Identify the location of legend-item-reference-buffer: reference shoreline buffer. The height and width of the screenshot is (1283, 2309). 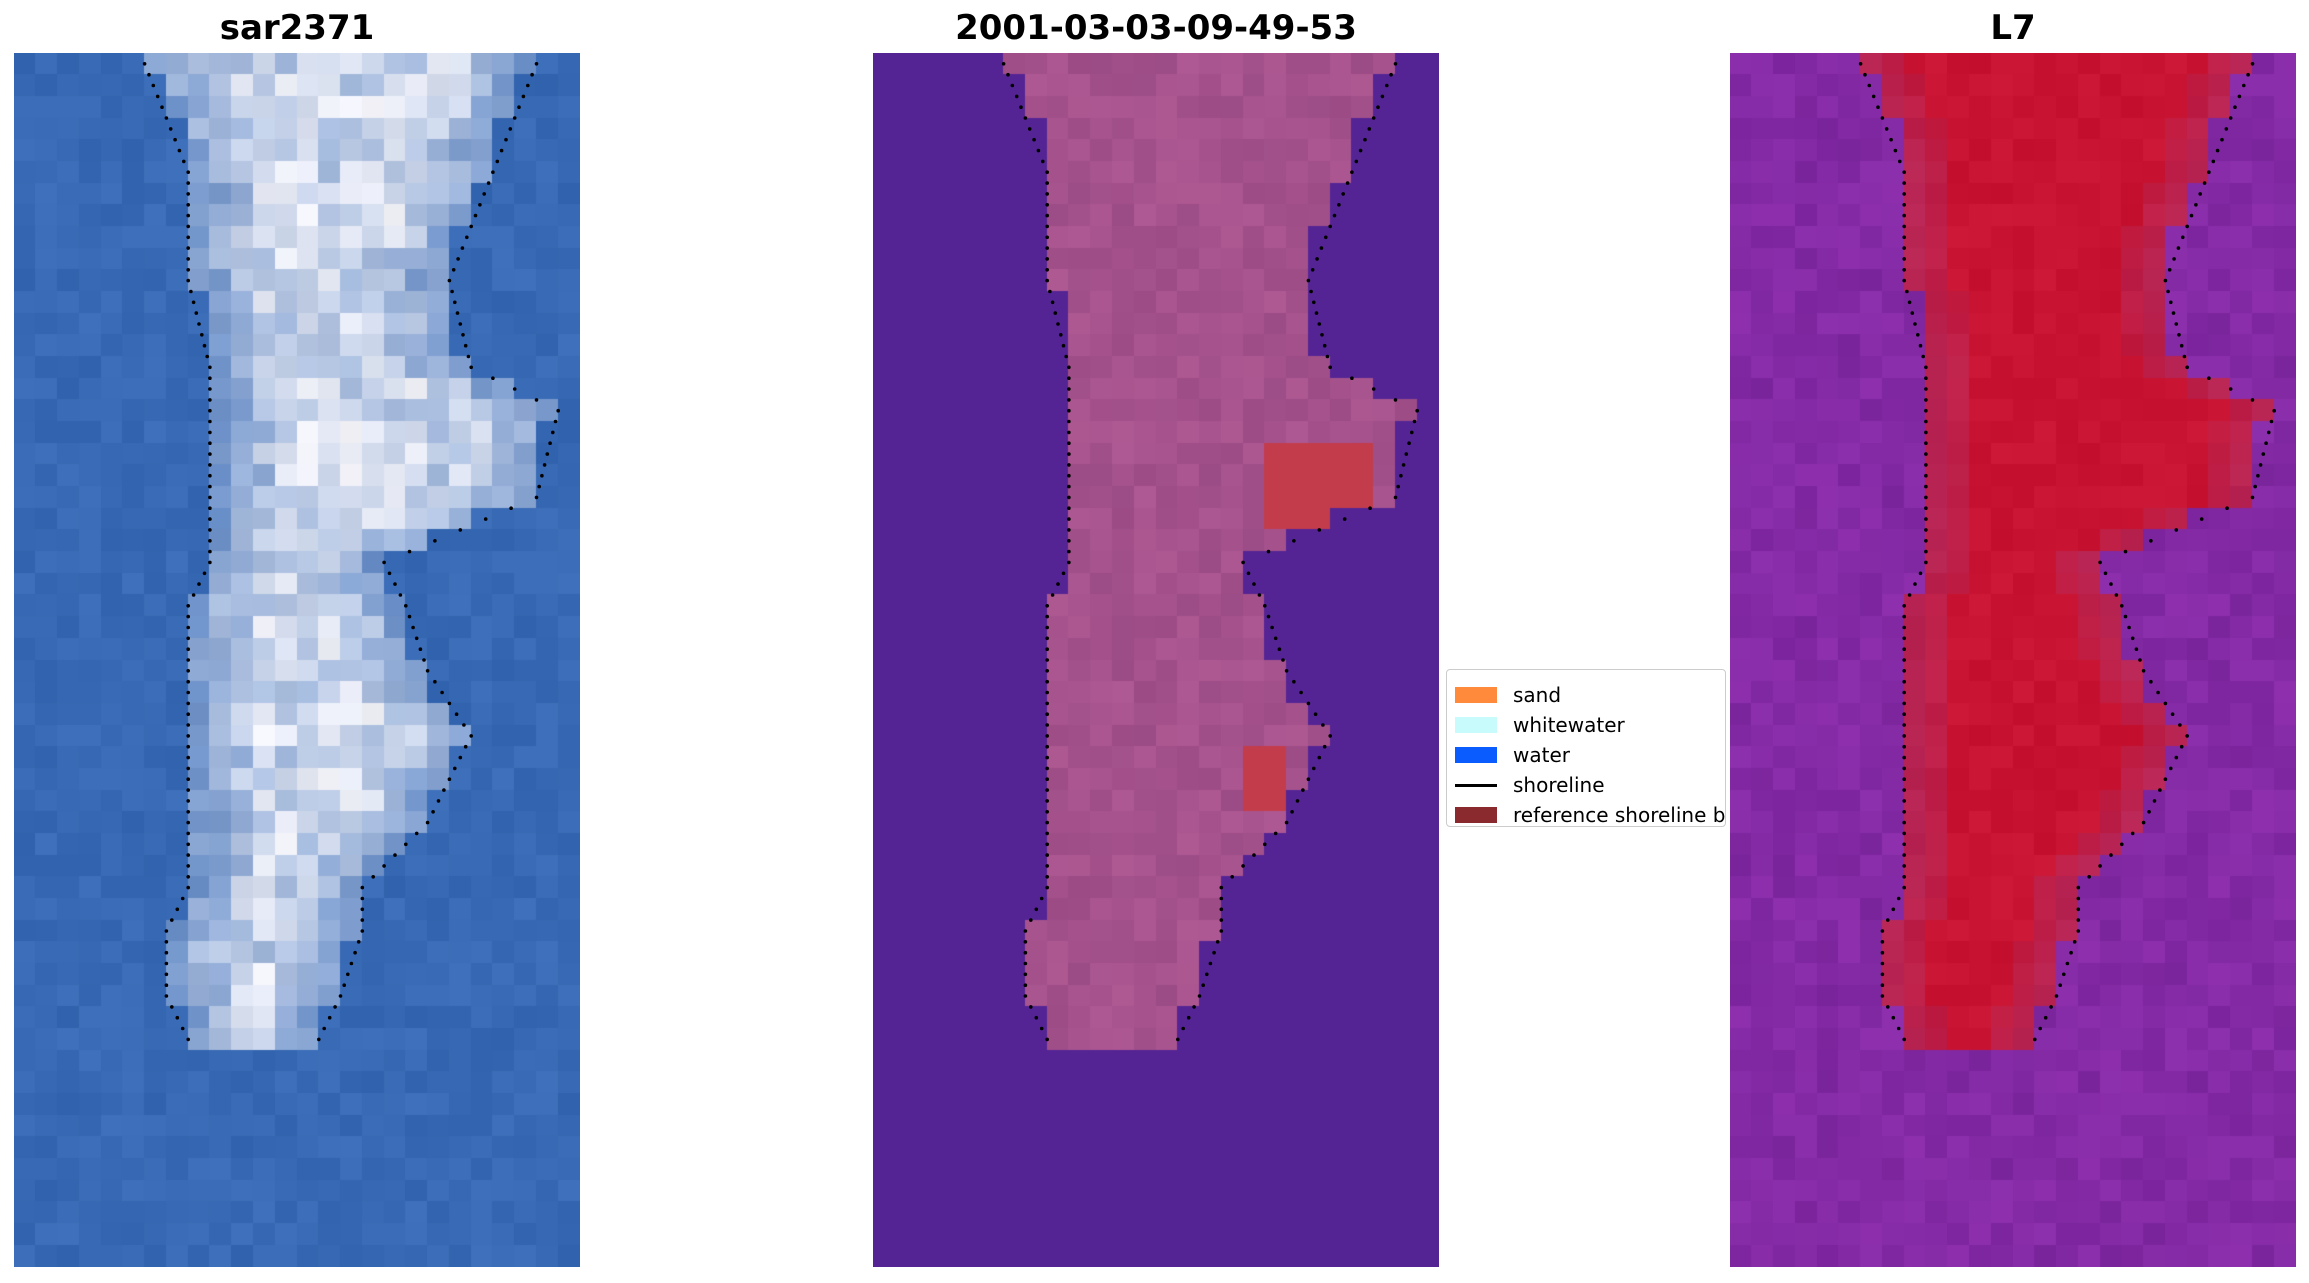
(1590, 813).